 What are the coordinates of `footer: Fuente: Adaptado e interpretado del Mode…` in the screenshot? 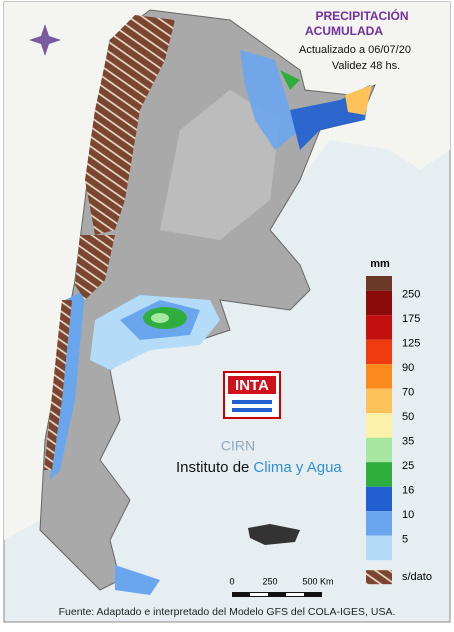 It's located at (227, 612).